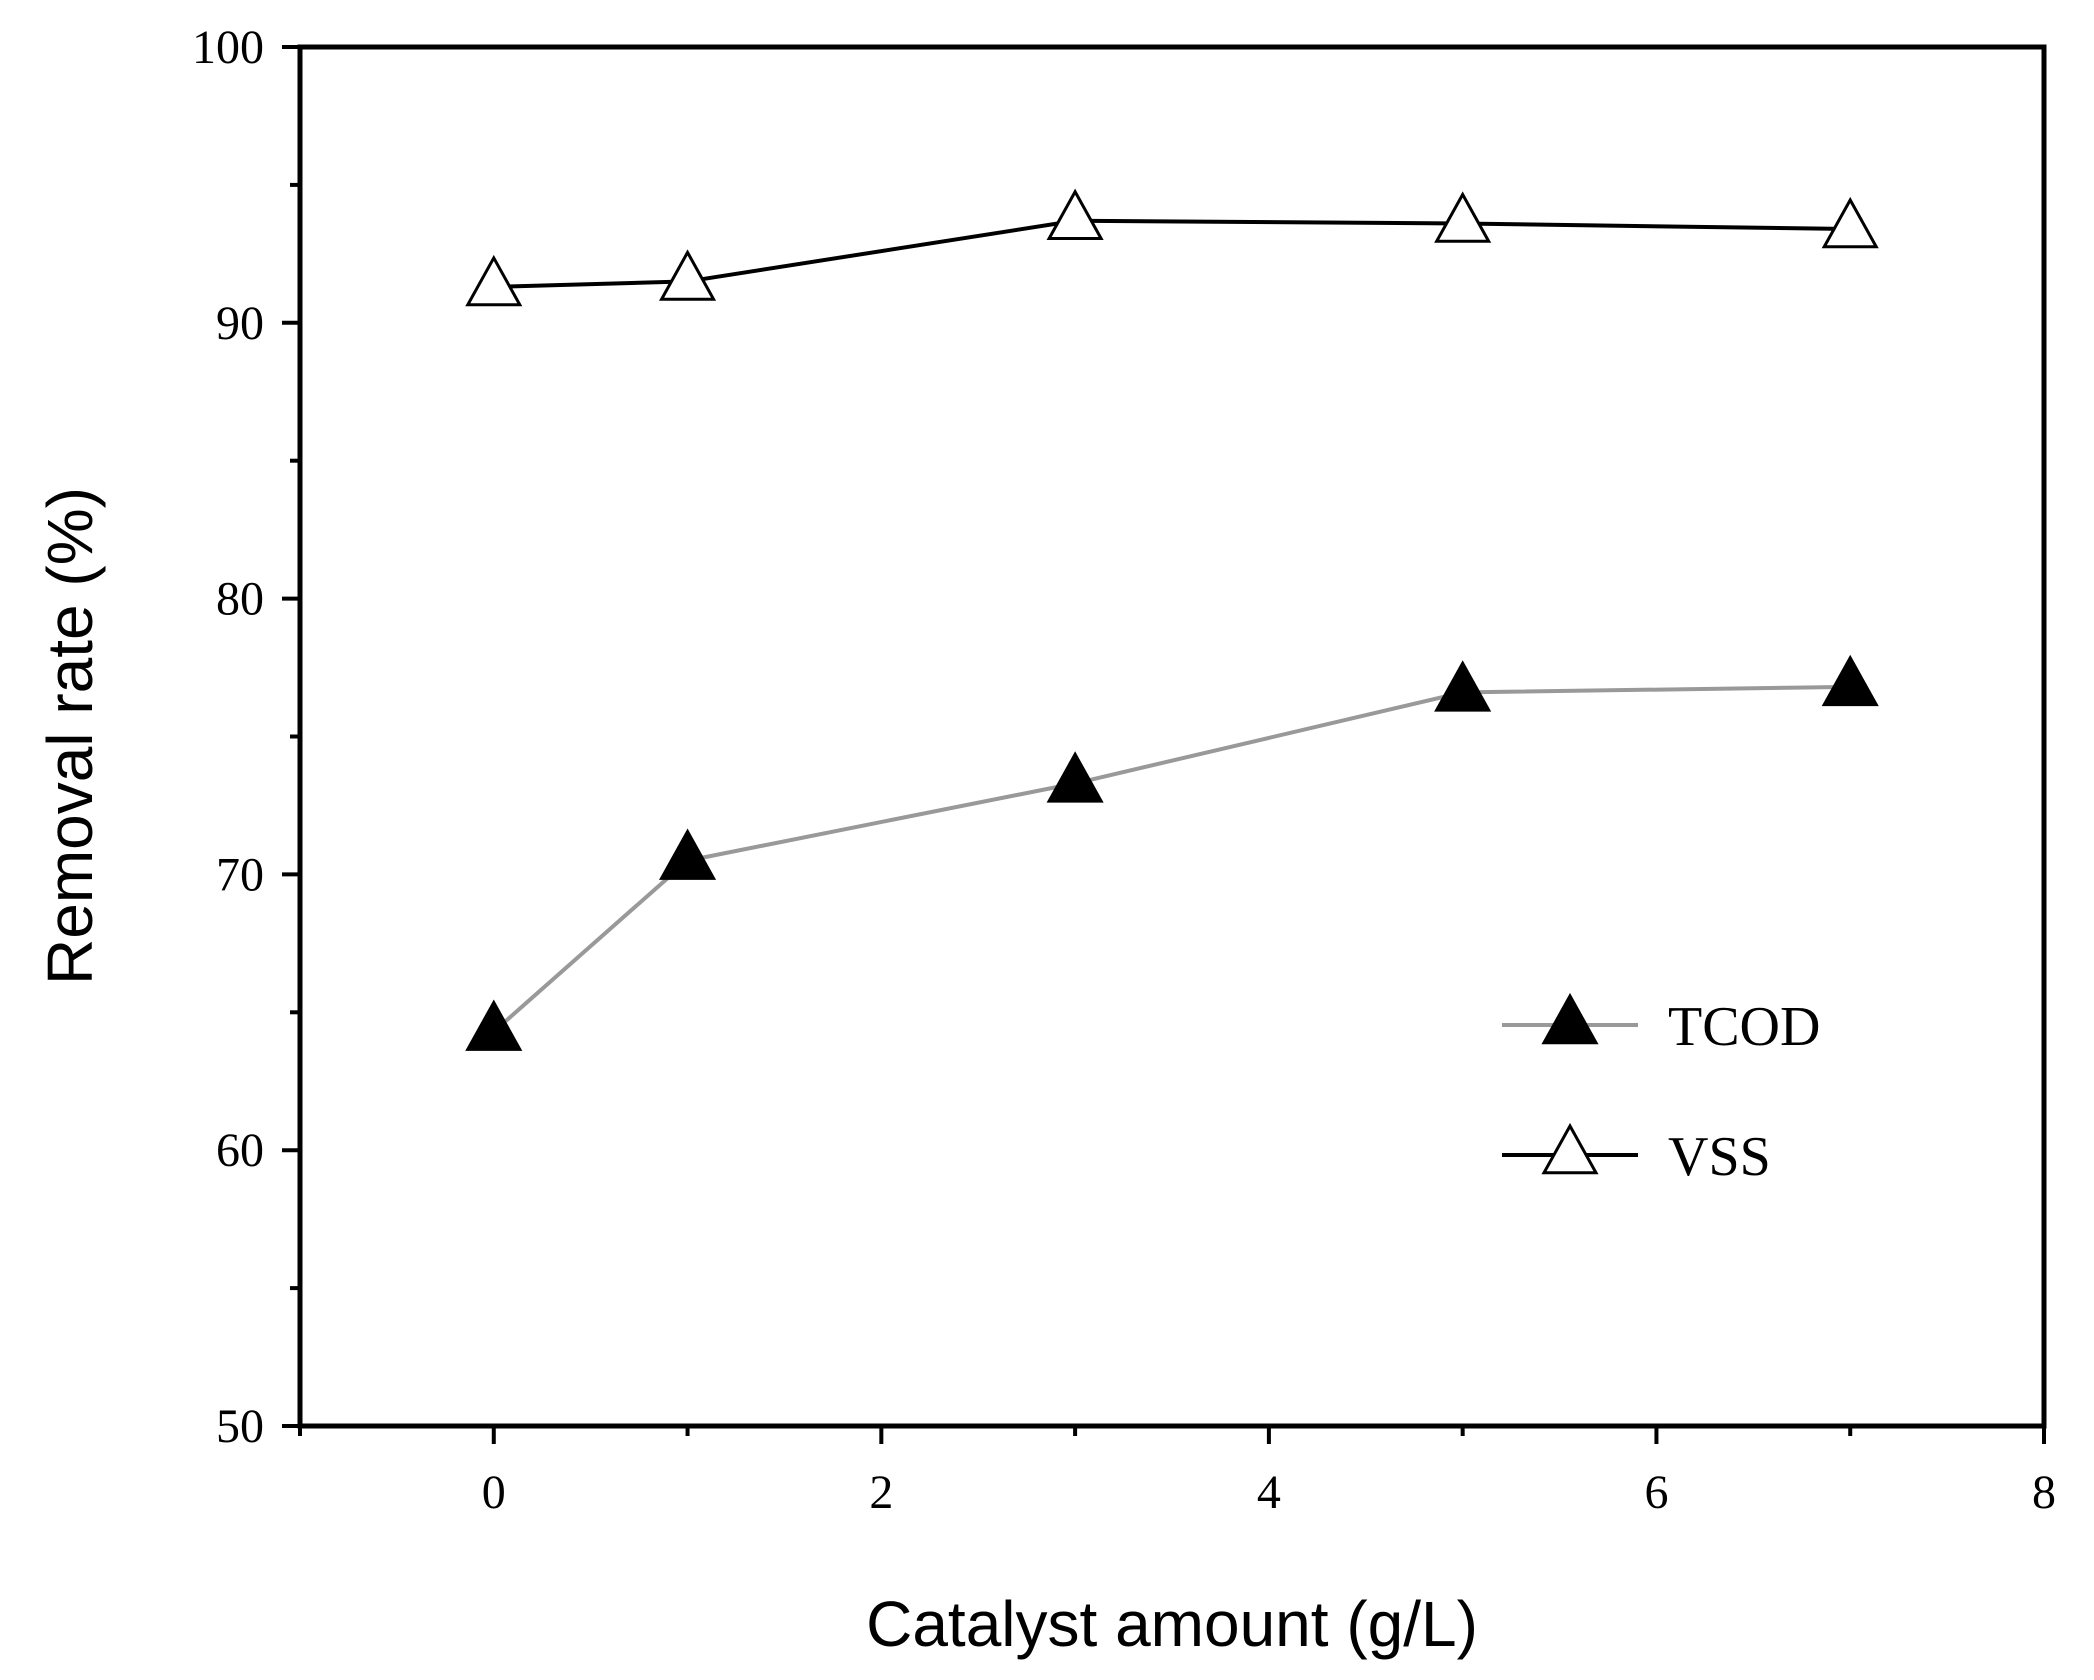  Describe the element at coordinates (1172, 247) in the screenshot. I see `series-vss` at that location.